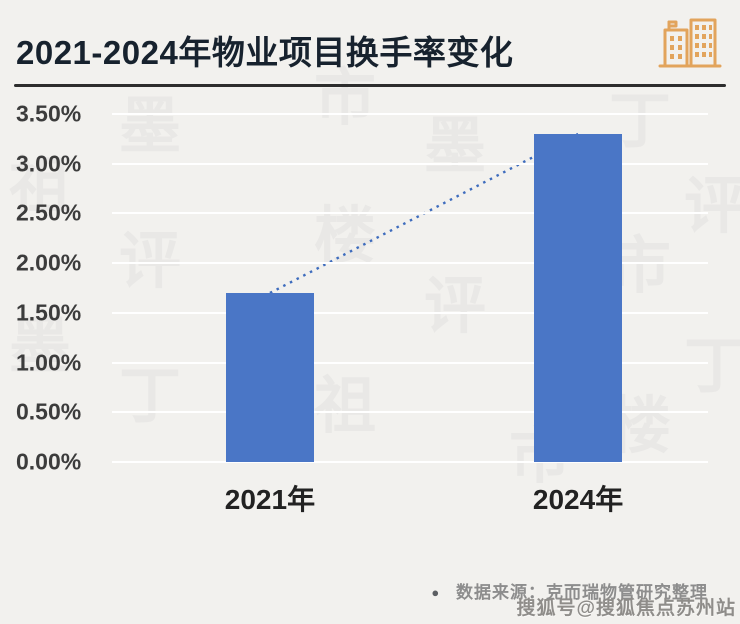  I want to click on chart-header: 2021-2024年物业项目换手率变化, so click(370, 44).